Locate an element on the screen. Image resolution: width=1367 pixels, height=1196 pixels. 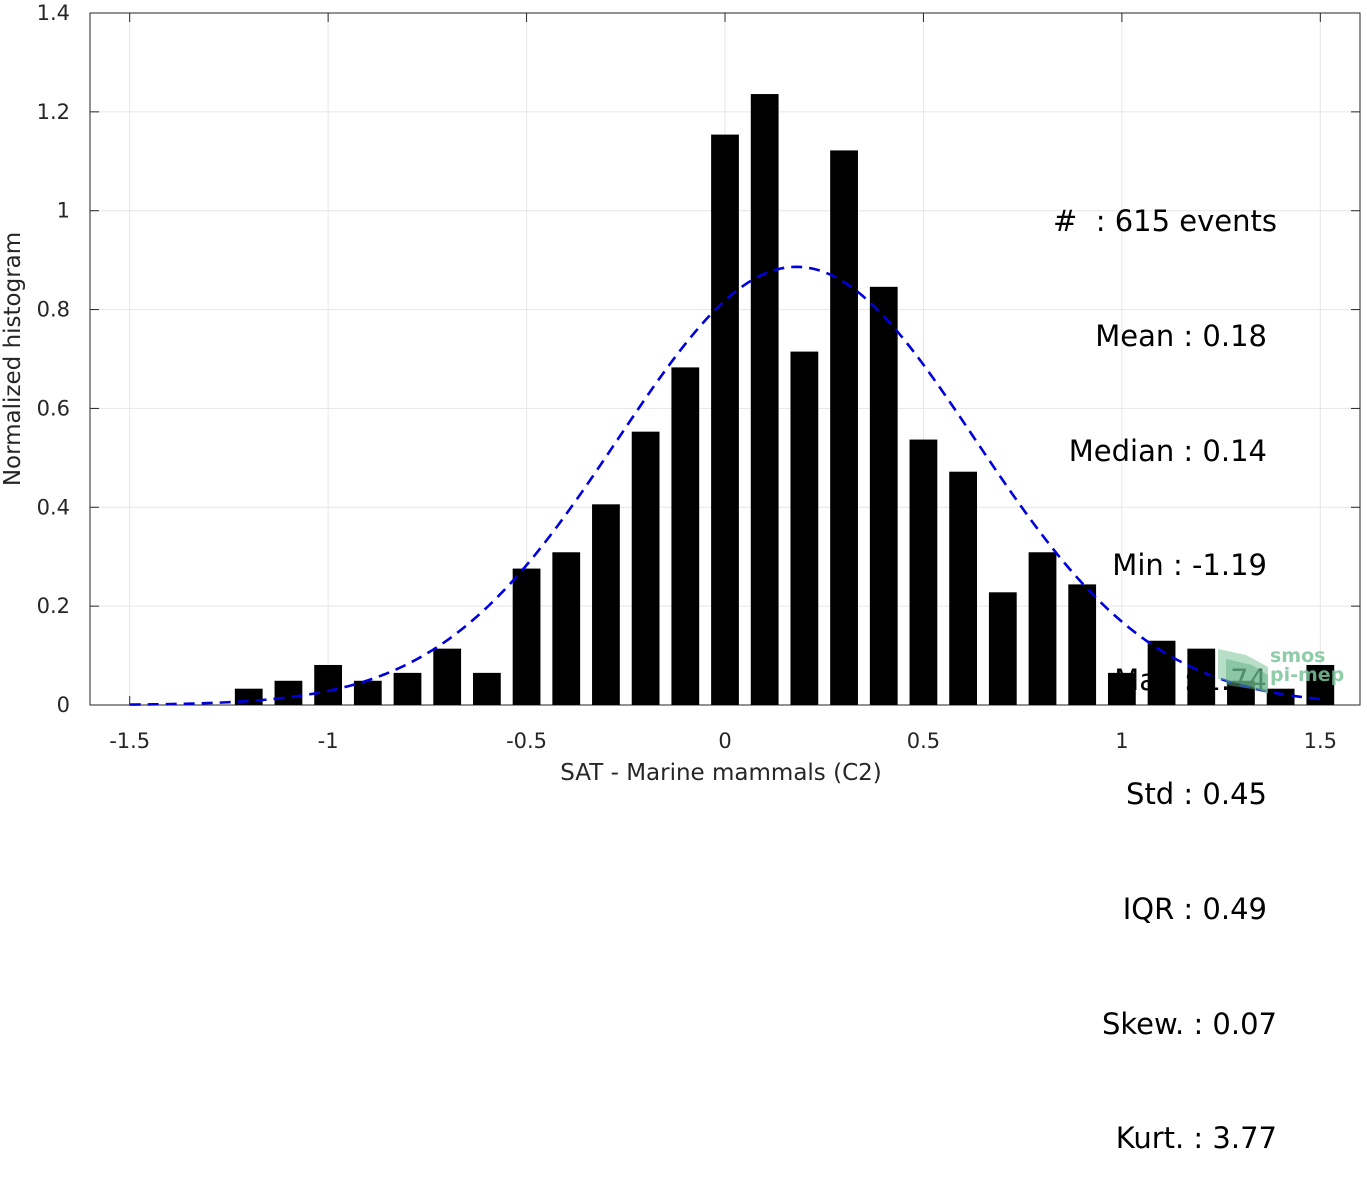
y-tick-label-6: 1.2 is located at coordinates (53, 112).